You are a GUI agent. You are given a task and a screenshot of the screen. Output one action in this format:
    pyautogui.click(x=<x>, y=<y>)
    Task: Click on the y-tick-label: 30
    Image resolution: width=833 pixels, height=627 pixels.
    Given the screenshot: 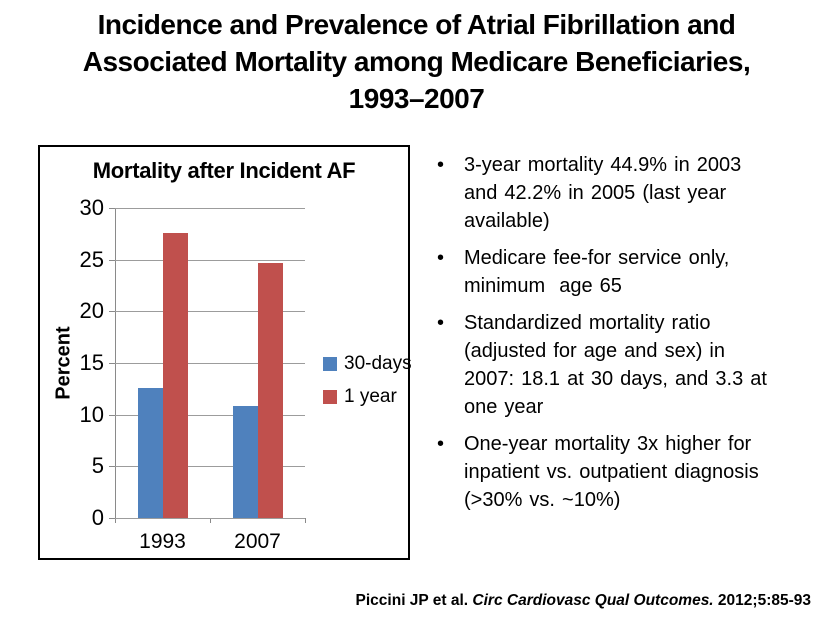 What is the action you would take?
    pyautogui.click(x=91, y=207)
    